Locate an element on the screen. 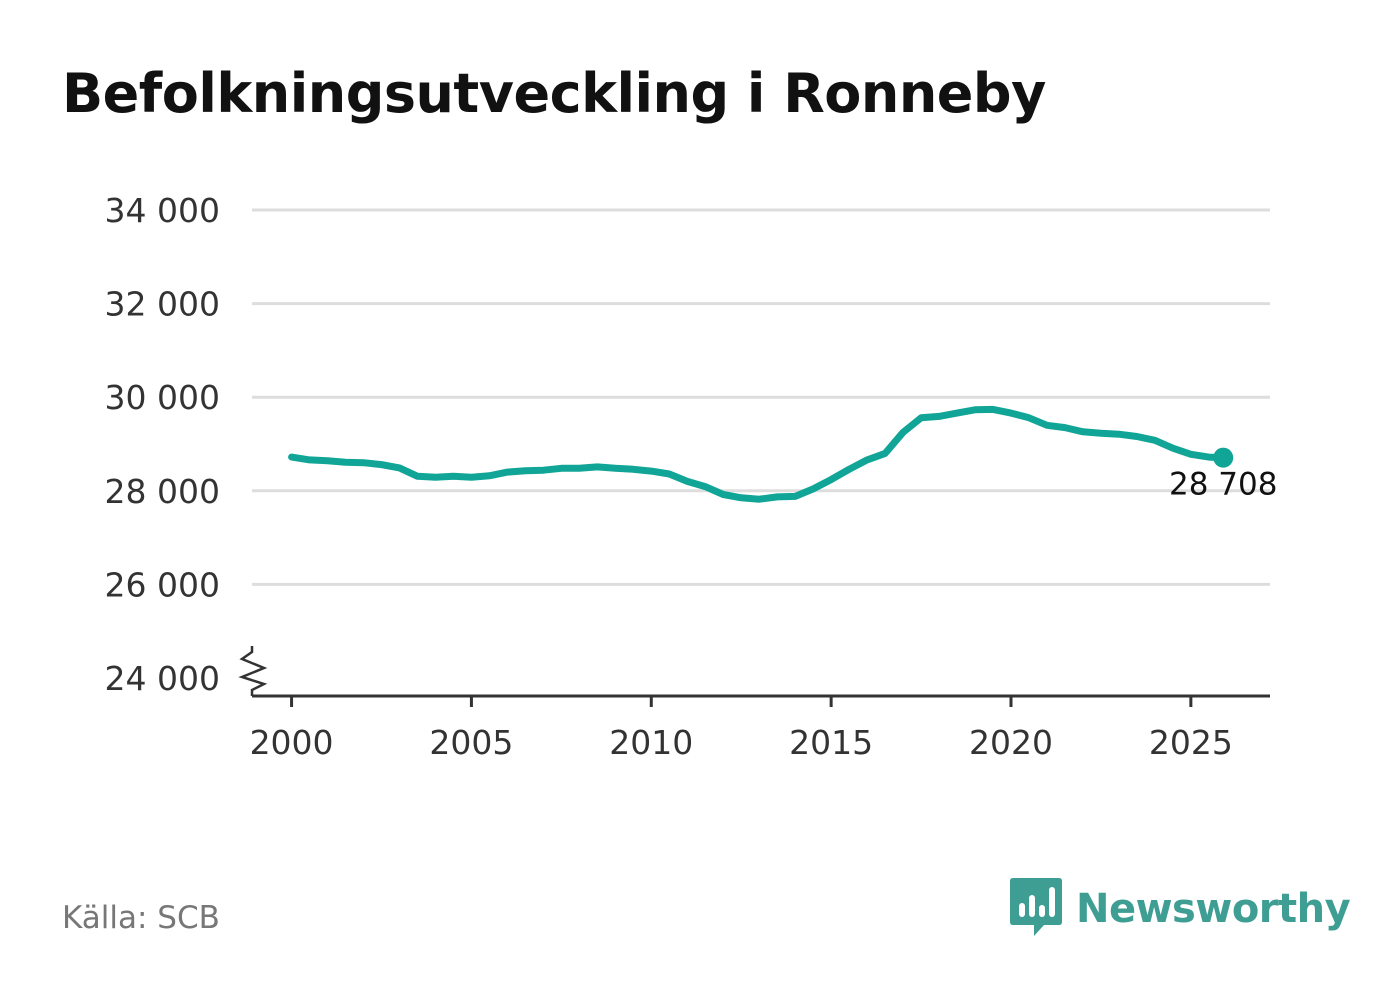  y-tick-label: 30 000 is located at coordinates (162, 397).